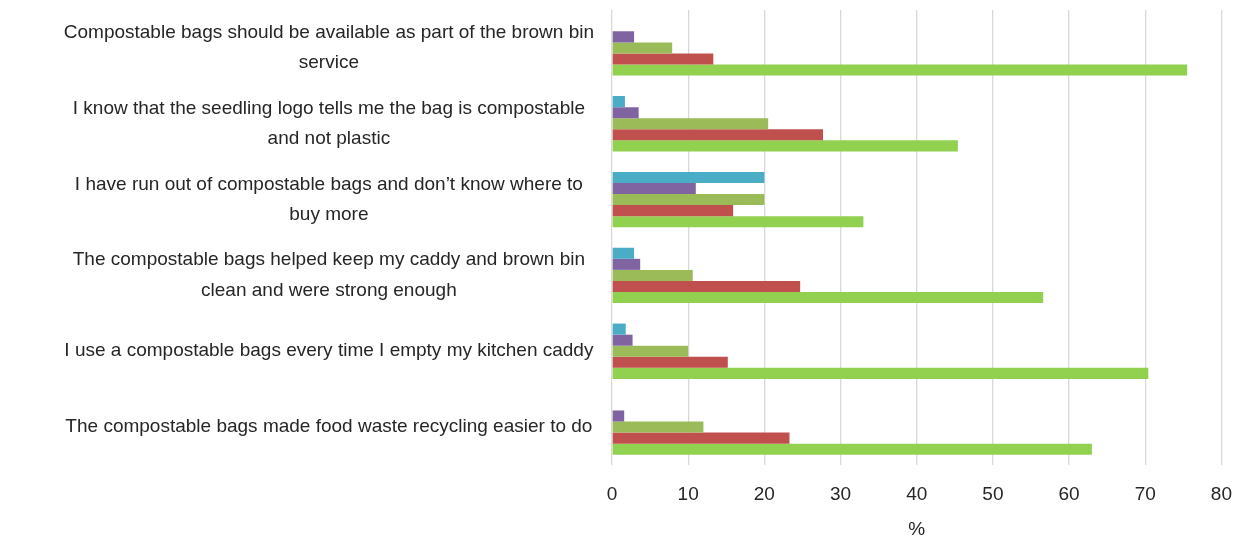  I want to click on x-tick-label: 60, so click(1069, 493).